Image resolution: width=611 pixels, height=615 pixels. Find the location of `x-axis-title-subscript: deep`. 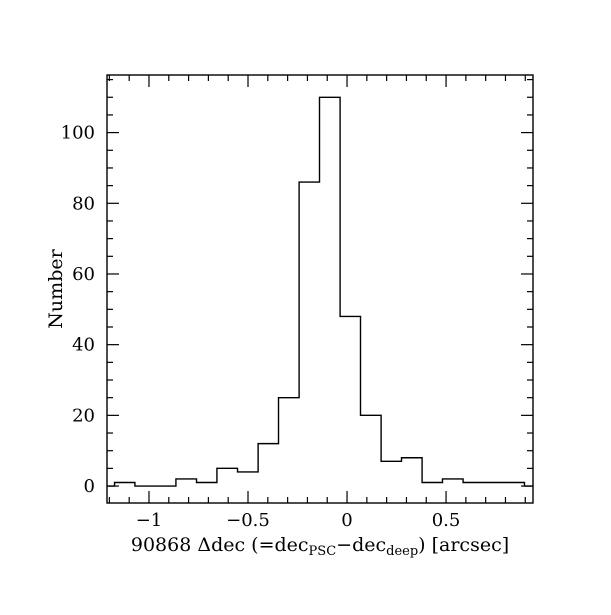

x-axis-title-subscript: deep is located at coordinates (402, 551).